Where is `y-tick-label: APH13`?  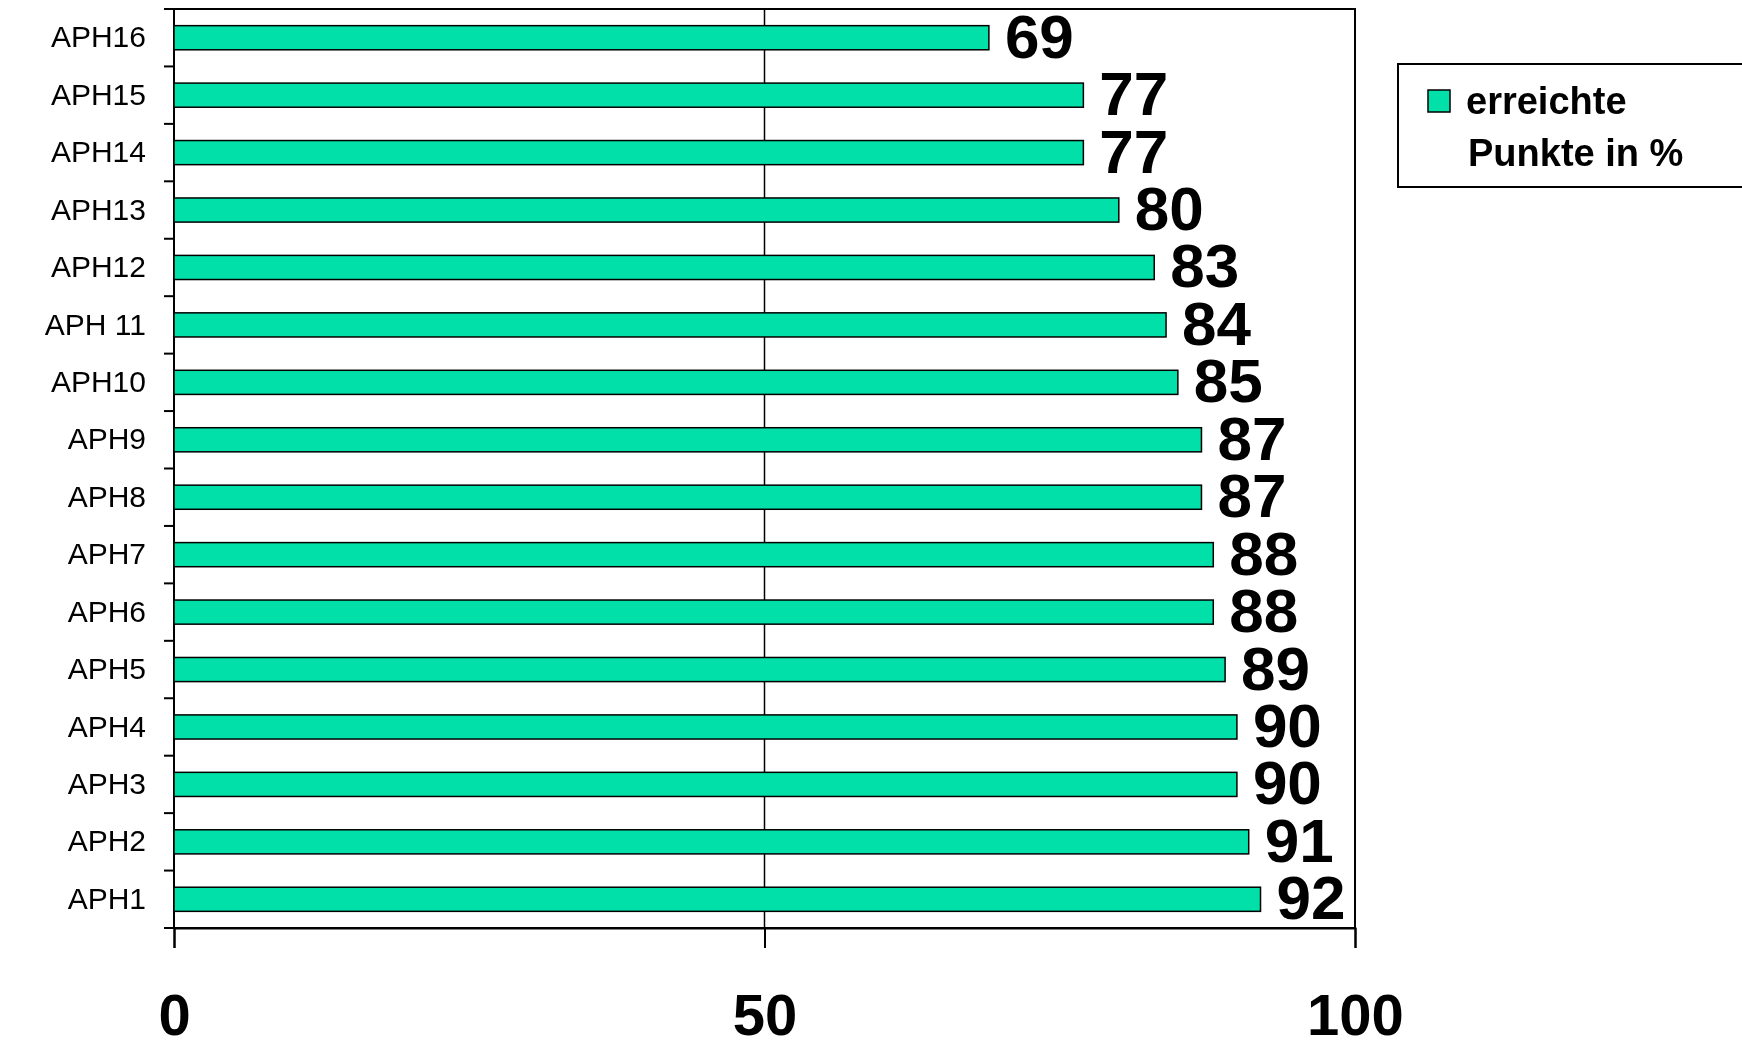
y-tick-label: APH13 is located at coordinates (98, 209).